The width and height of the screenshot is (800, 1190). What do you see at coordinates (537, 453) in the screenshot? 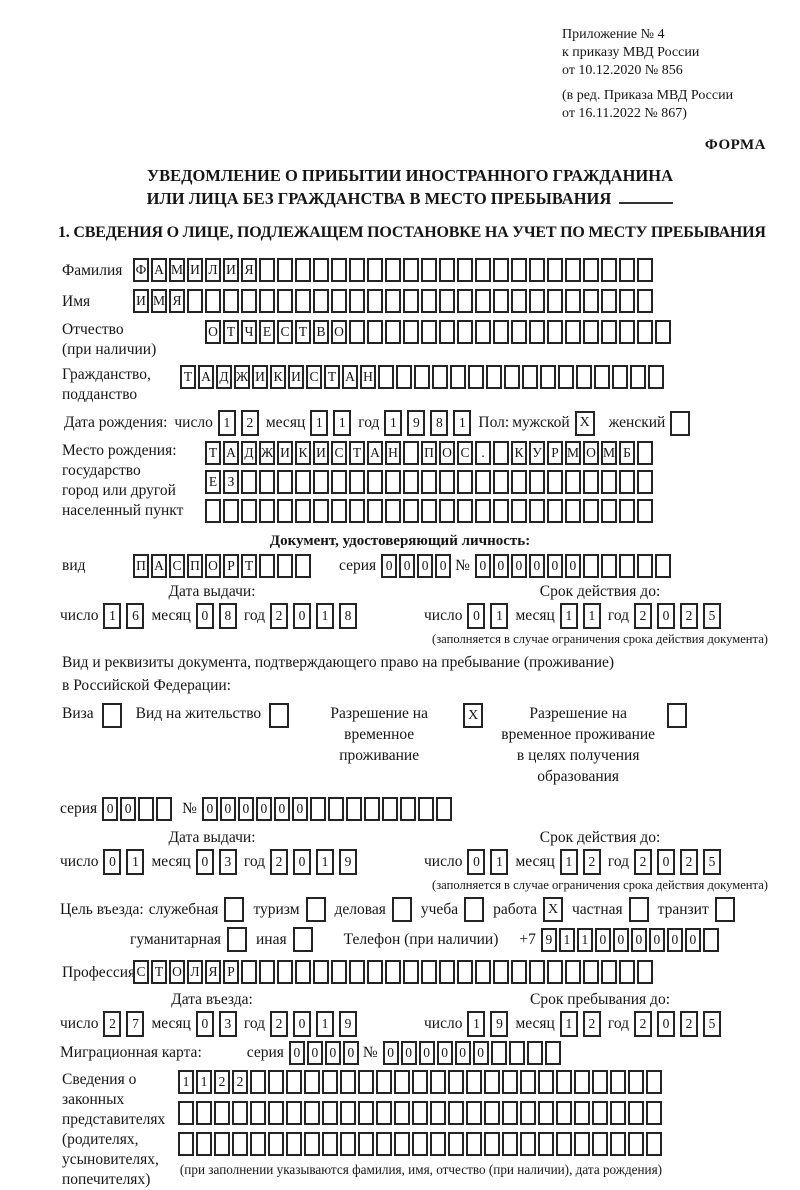
I see `char-cell: У` at bounding box center [537, 453].